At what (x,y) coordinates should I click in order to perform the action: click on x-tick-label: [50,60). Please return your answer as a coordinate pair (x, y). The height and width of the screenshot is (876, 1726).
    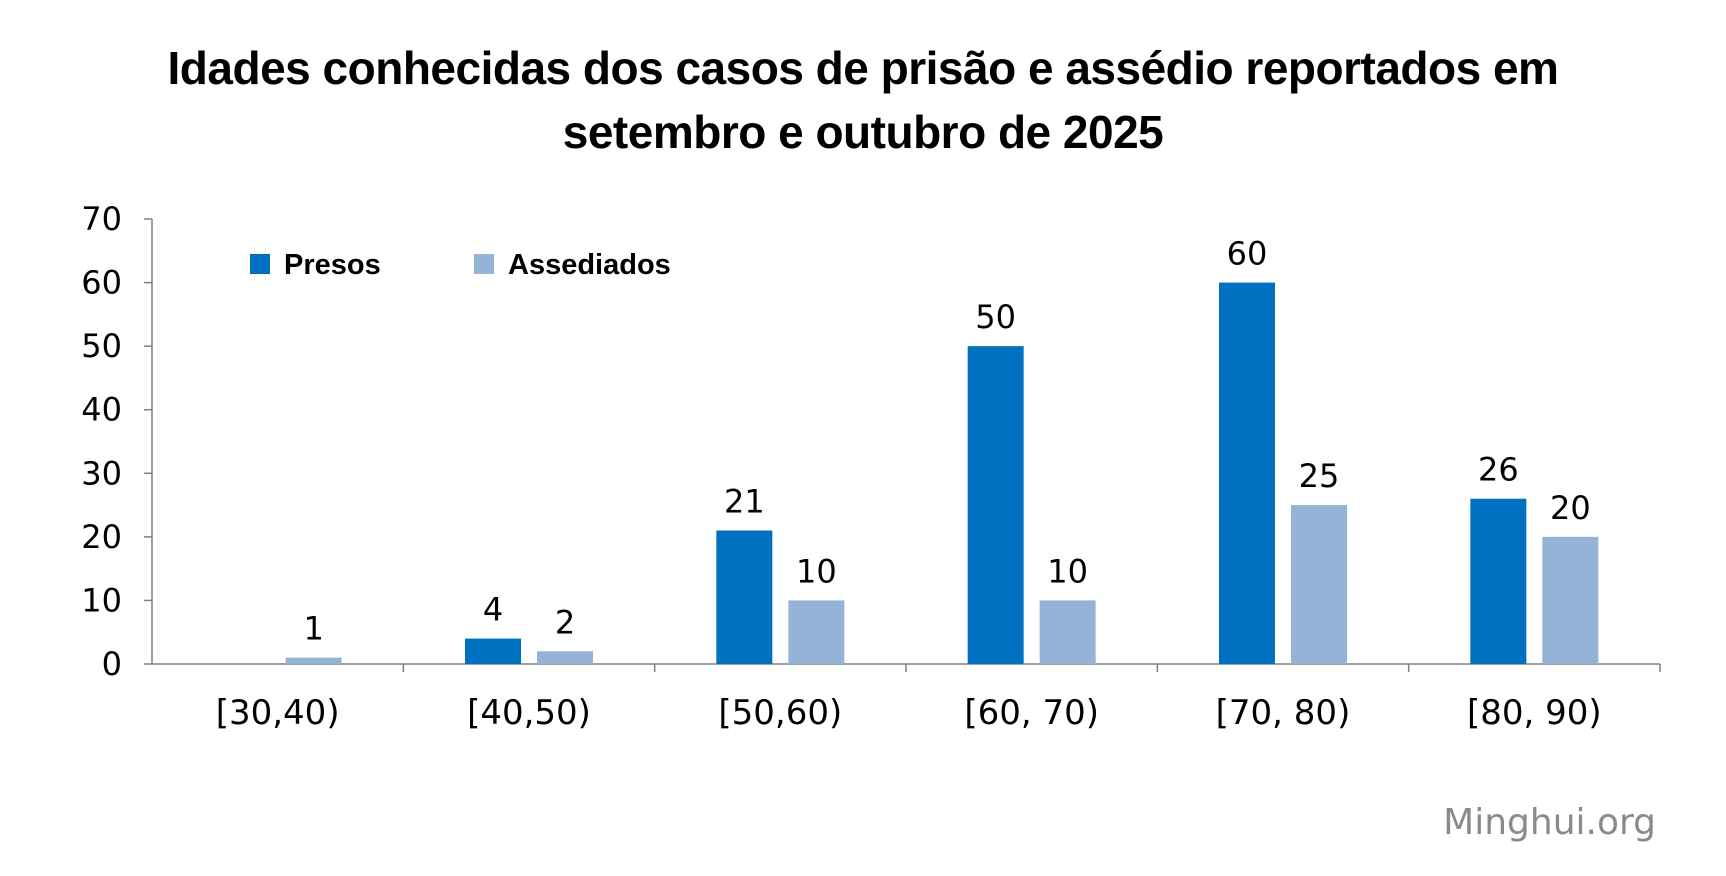
    Looking at the image, I should click on (780, 713).